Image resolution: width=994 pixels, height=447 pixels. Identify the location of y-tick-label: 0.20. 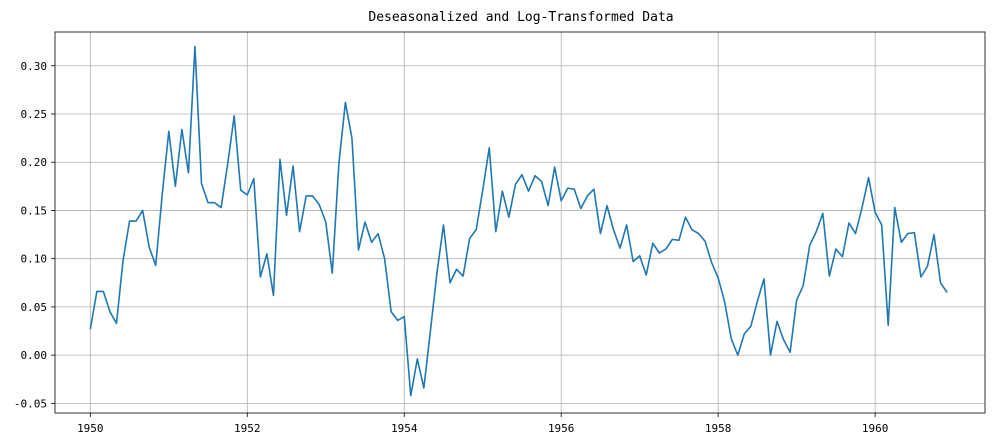
(34, 162).